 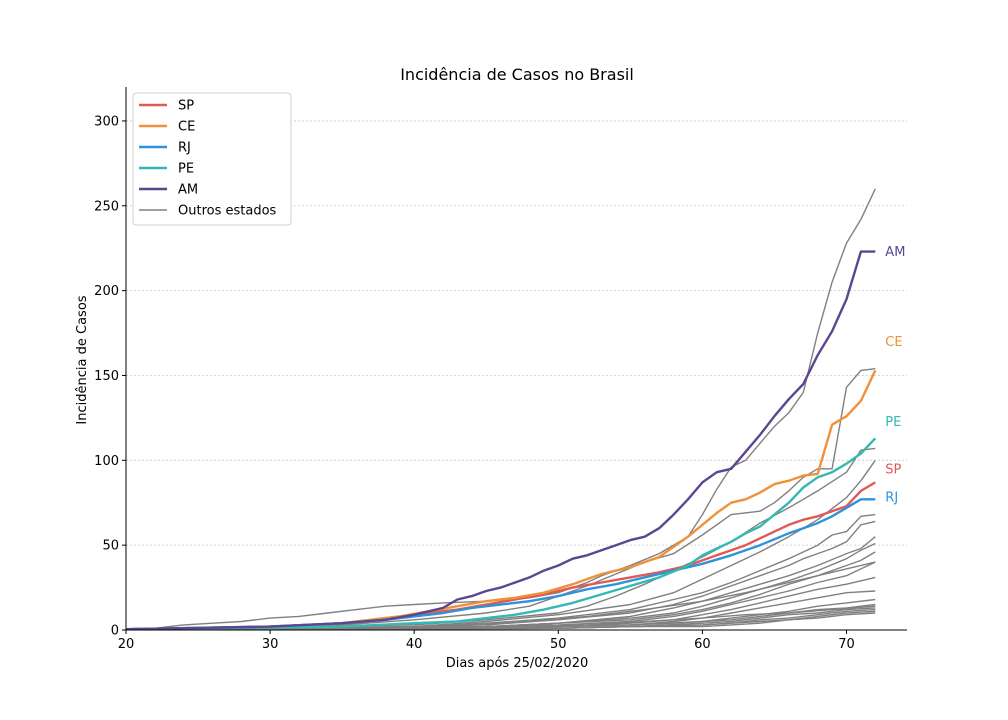 What do you see at coordinates (895, 252) in the screenshot?
I see `end-label-am: AM` at bounding box center [895, 252].